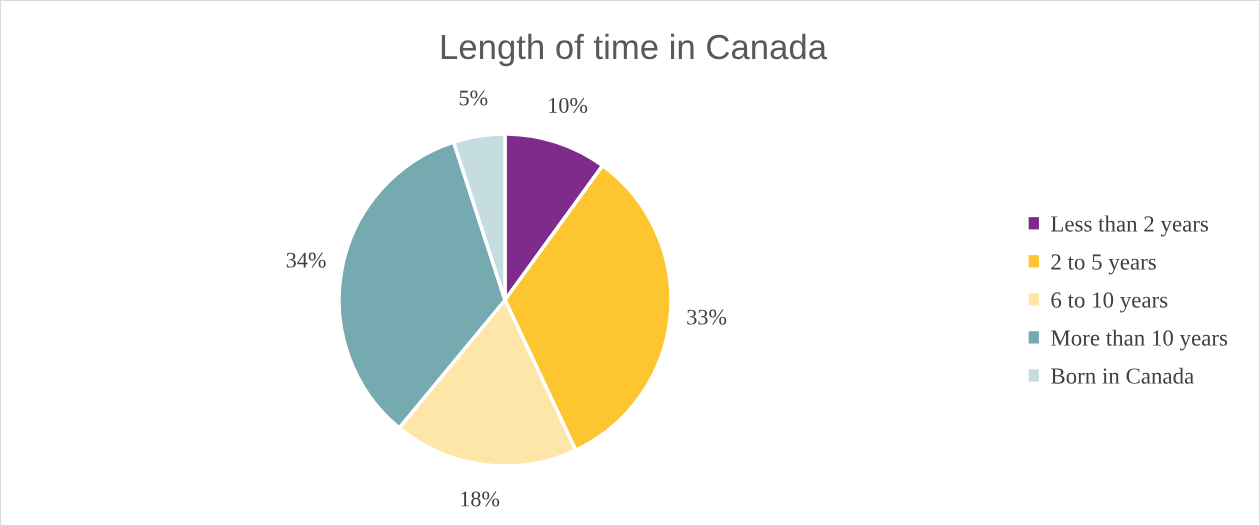  Describe the element at coordinates (473, 98) in the screenshot. I see `data-label: 5%` at that location.